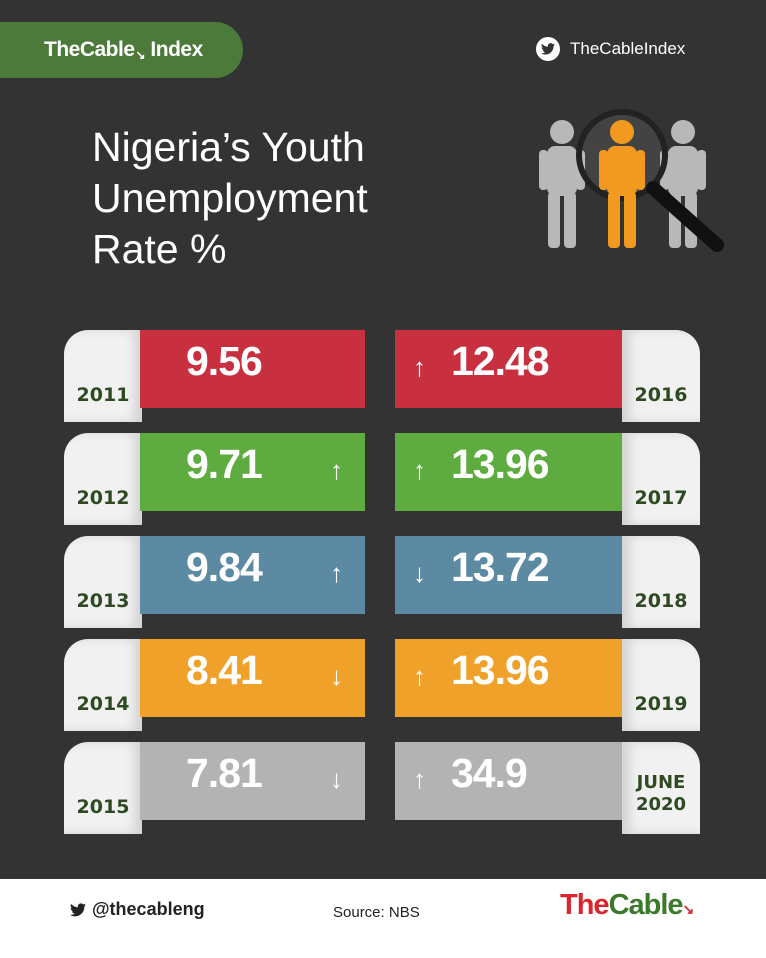  I want to click on rate-bar-right: ↑ 12.48, so click(511, 369).